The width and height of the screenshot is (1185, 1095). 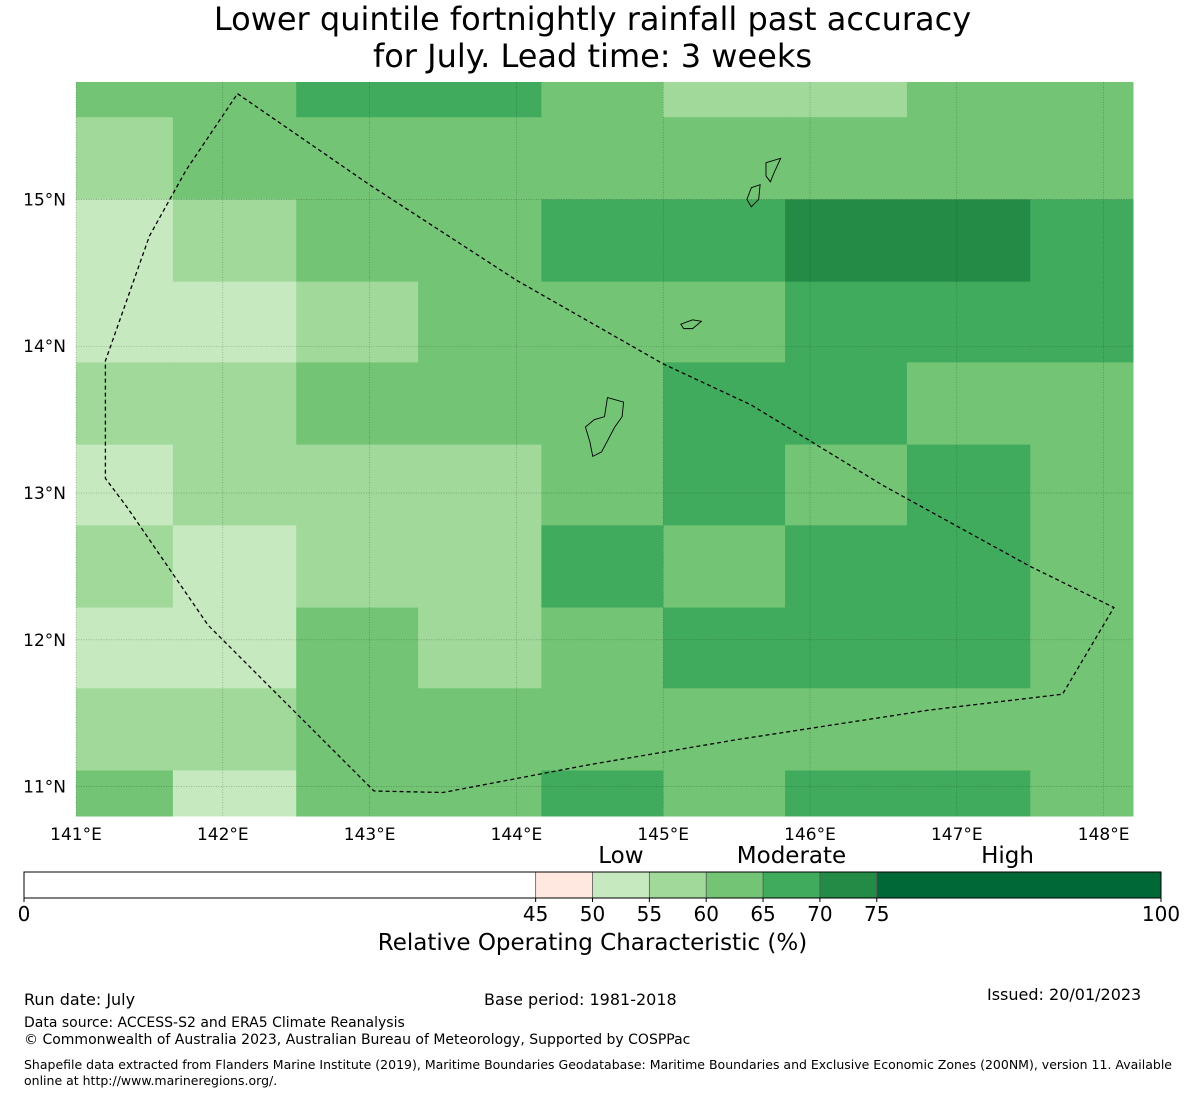 I want to click on colorbar-tick-label: 75, so click(x=876, y=914).